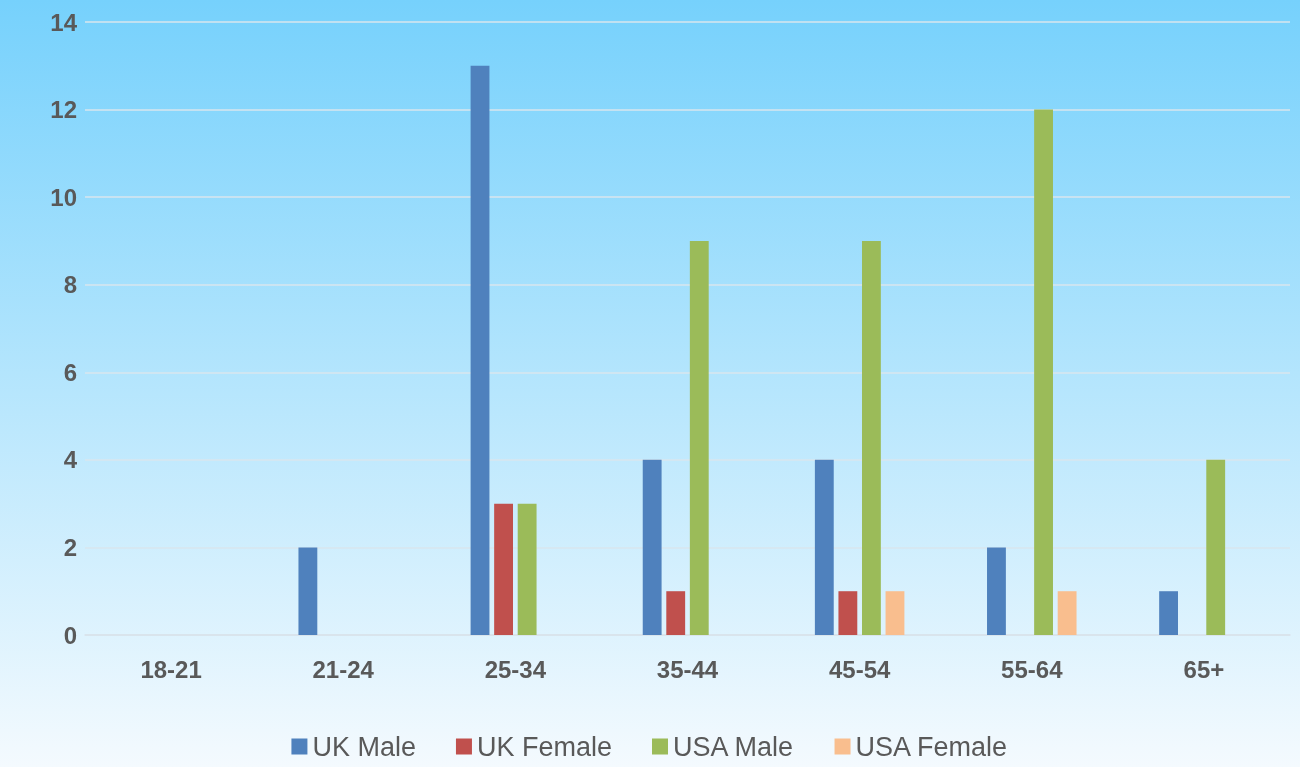 This screenshot has height=767, width=1300. Describe the element at coordinates (70, 372) in the screenshot. I see `y-tick-label: 6` at that location.